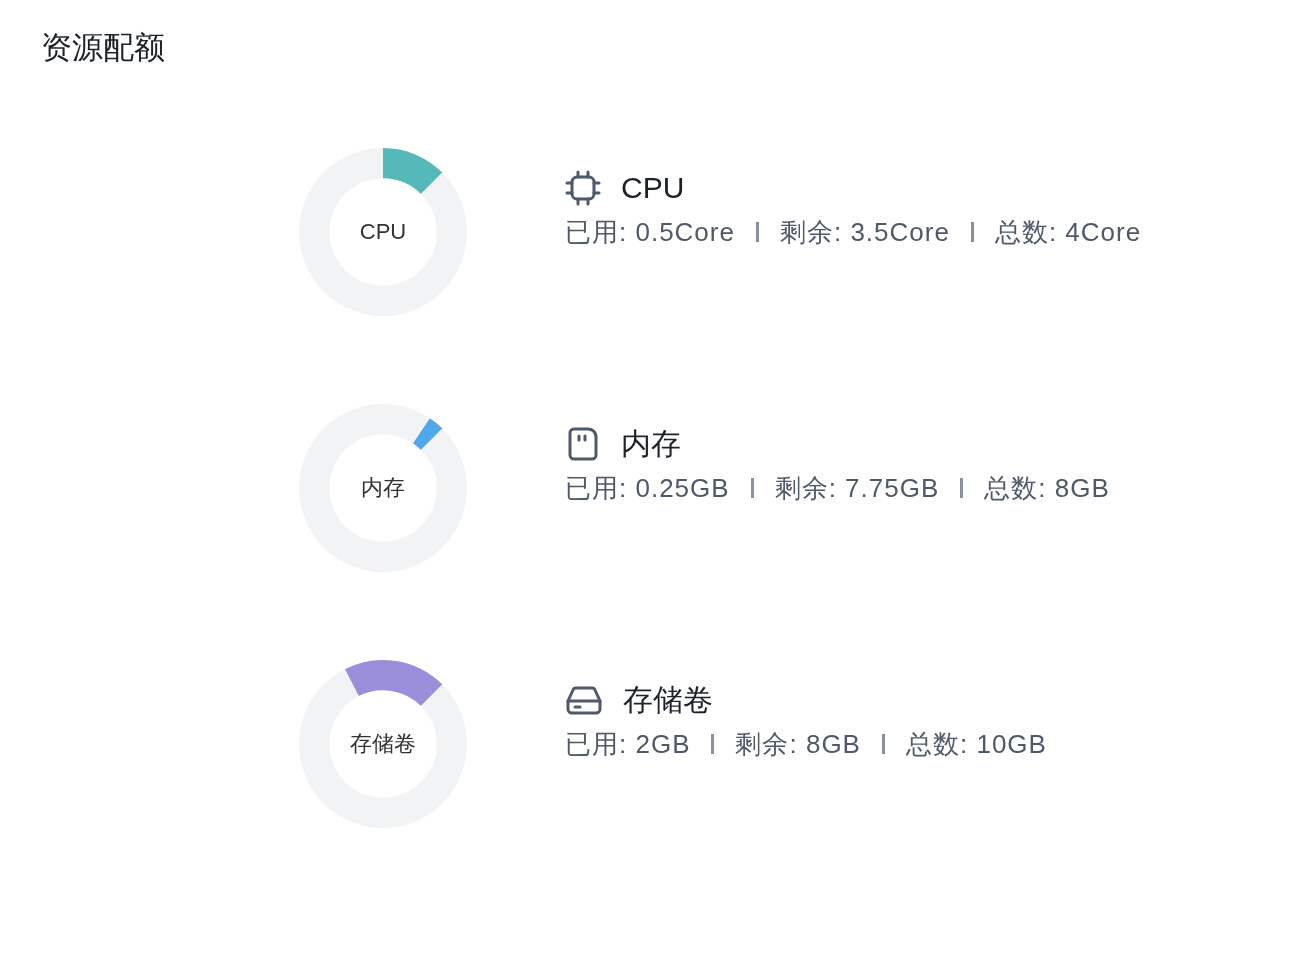 The height and width of the screenshot is (980, 1312). Describe the element at coordinates (857, 488) in the screenshot. I see `text: 剩余: 7.75GB` at that location.